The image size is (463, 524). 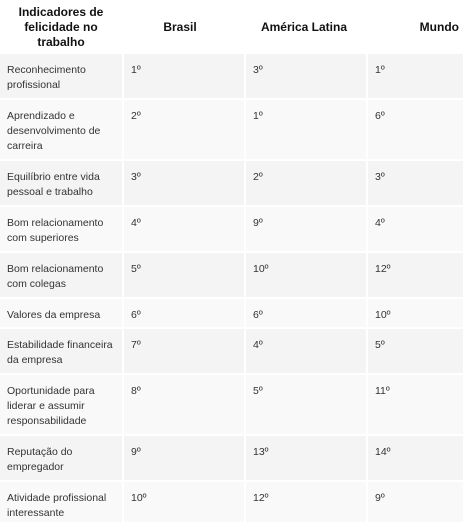 What do you see at coordinates (305, 77) in the screenshot?
I see `cell-america-latina: 3º` at bounding box center [305, 77].